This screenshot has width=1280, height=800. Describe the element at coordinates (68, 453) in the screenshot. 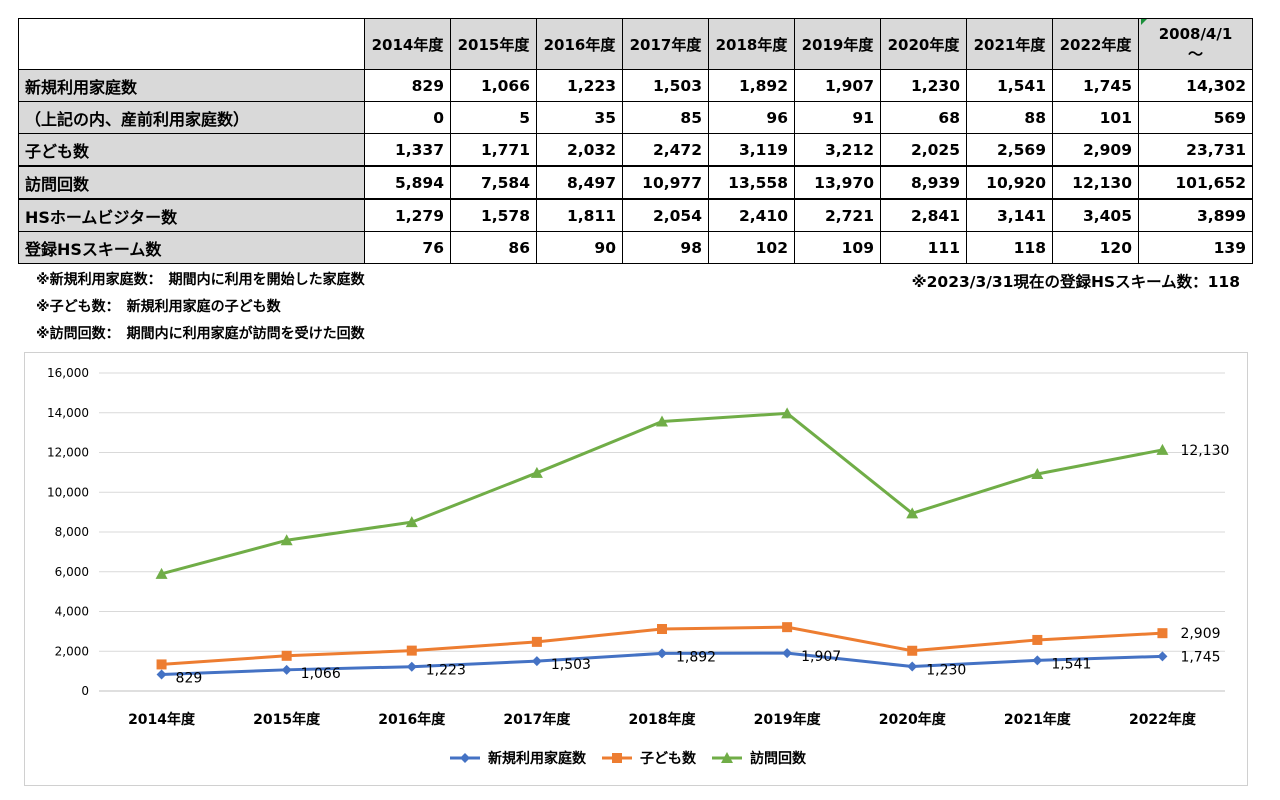

I see `y-tick-label: 12,000` at that location.